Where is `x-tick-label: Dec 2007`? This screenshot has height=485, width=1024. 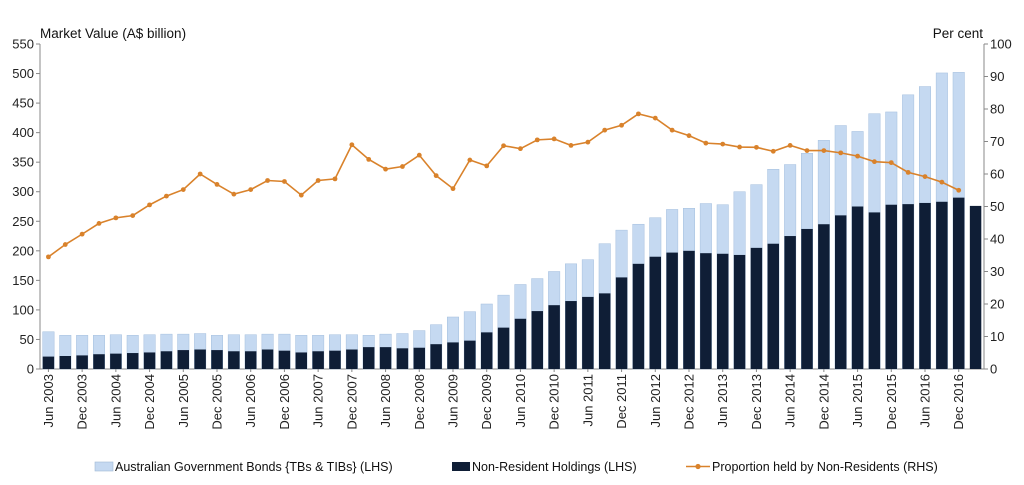
x-tick-label: Dec 2007 is located at coordinates (351, 402).